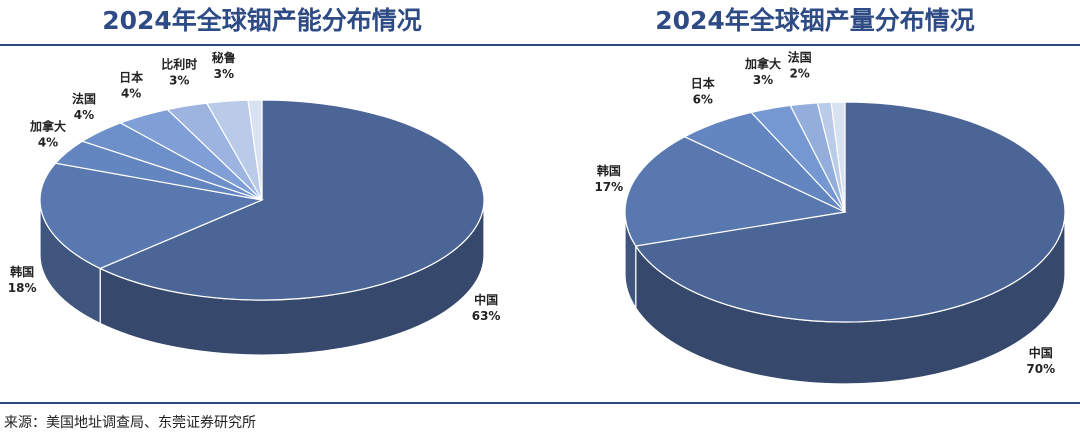 The width and height of the screenshot is (1080, 441). I want to click on slice-value-label: 70%, so click(1040, 369).